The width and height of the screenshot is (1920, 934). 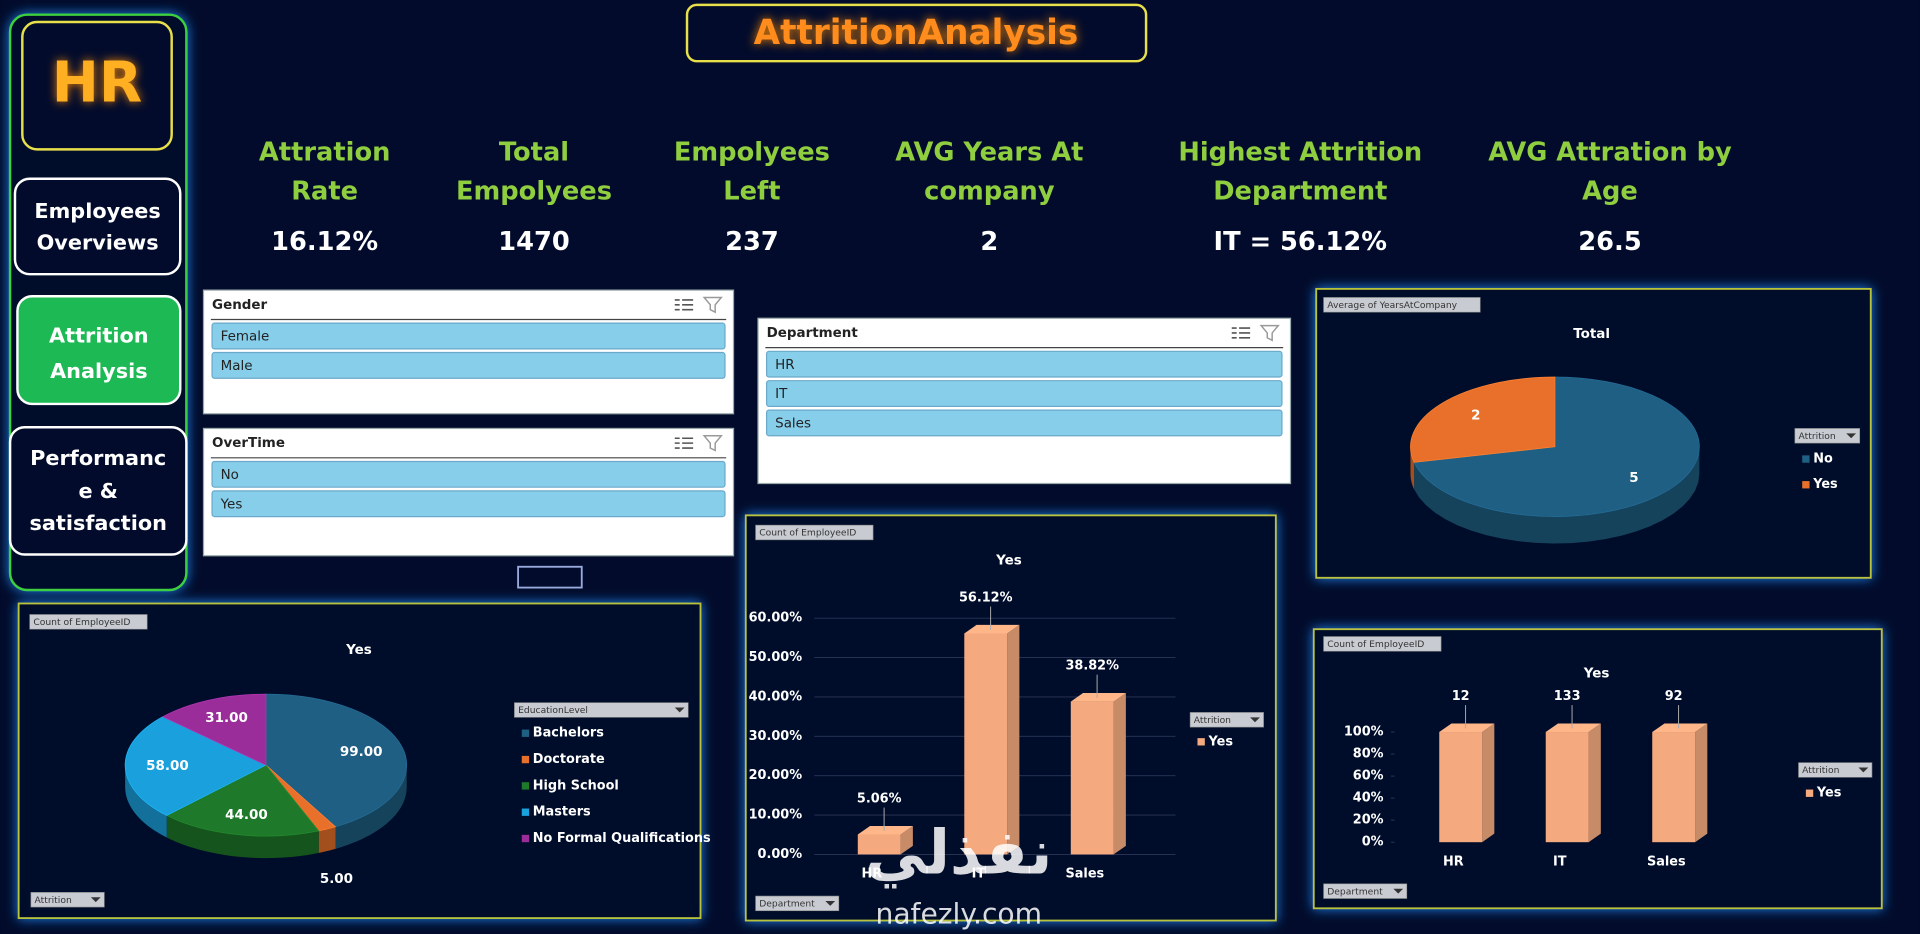 I want to click on nav-button-label: Overviews, so click(x=98, y=243).